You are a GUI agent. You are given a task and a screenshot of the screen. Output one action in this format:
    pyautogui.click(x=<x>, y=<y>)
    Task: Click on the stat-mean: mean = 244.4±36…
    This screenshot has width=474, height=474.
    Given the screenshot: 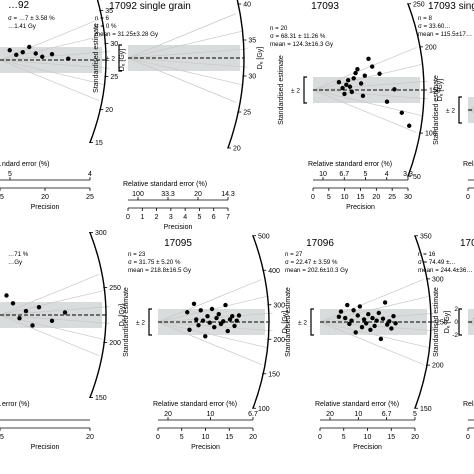 What is the action you would take?
    pyautogui.click(x=445, y=270)
    